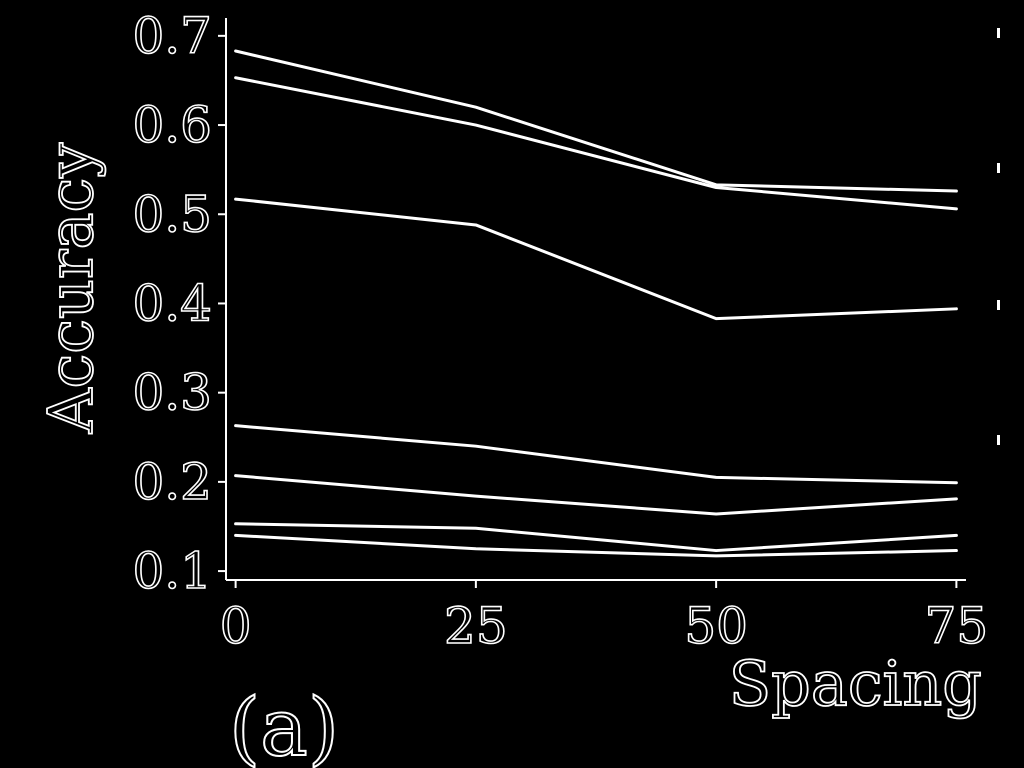 The width and height of the screenshot is (1024, 768). I want to click on x-ticks: 0 25 50 75, so click(604, 618).